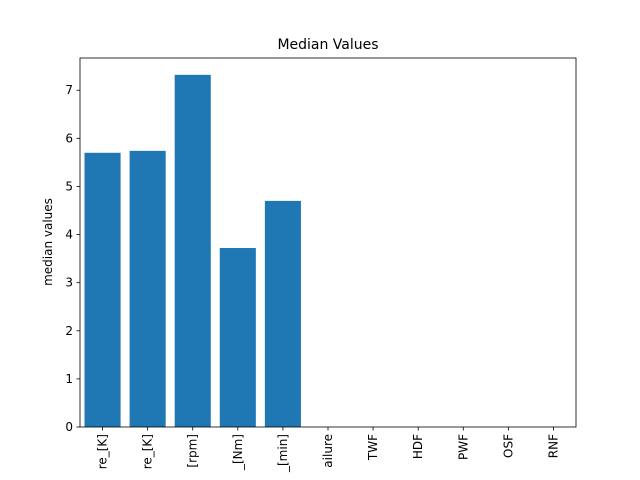 The height and width of the screenshot is (480, 640). Describe the element at coordinates (193, 451) in the screenshot. I see `x-tick-label-2: [rpm]` at that location.